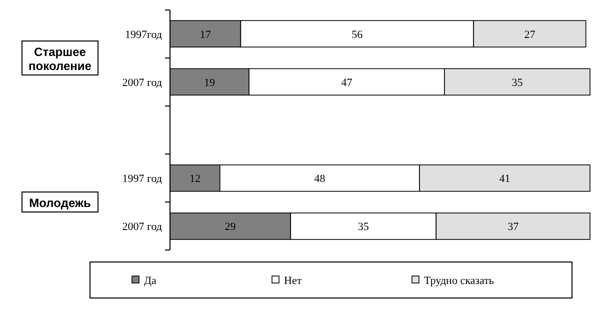  What do you see at coordinates (230, 227) in the screenshot?
I see `data-label: 29` at bounding box center [230, 227].